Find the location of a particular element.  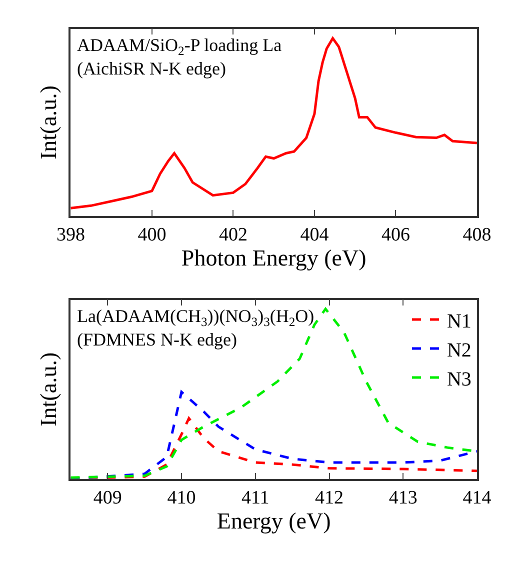

legend-label: N3 is located at coordinates (459, 379).